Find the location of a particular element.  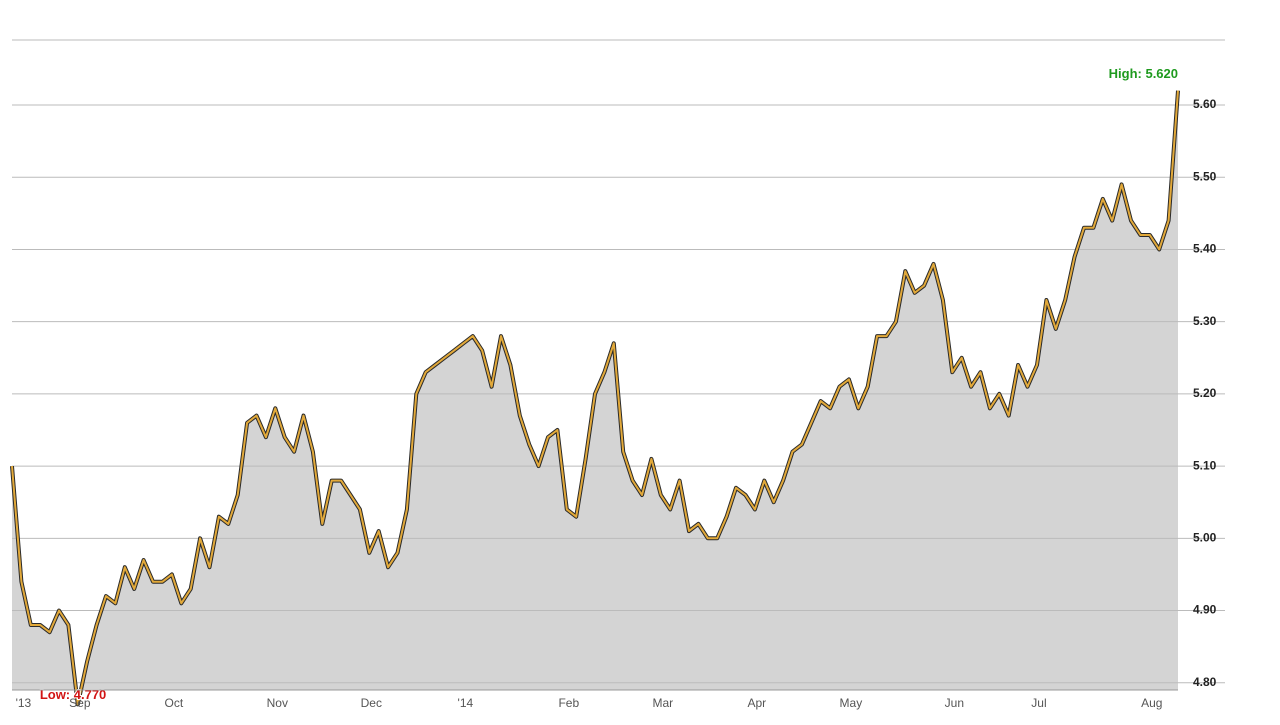

y-tick-label: 4.80 is located at coordinates (1205, 682).